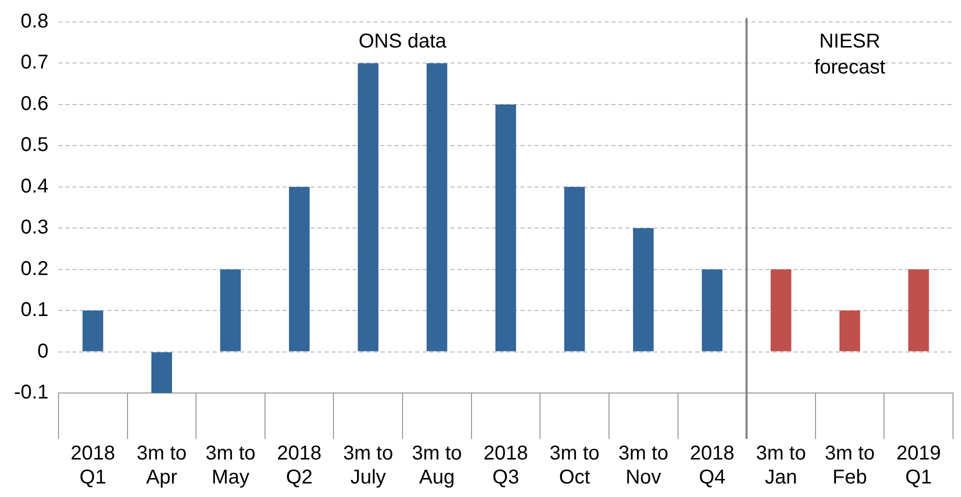 The width and height of the screenshot is (961, 497). Describe the element at coordinates (42, 351) in the screenshot. I see `y-tick-label: 0` at that location.